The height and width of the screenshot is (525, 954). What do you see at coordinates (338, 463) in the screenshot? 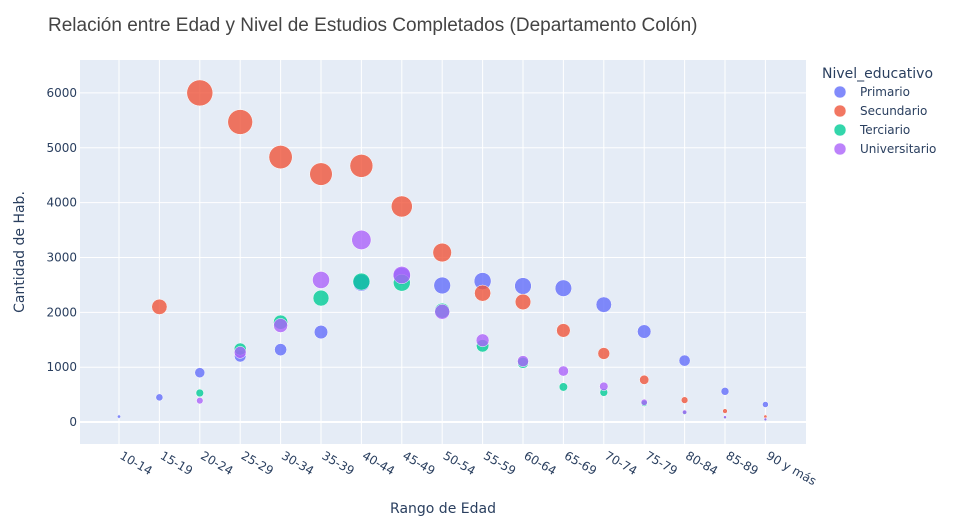
I see `x-tick-label: 35-39` at bounding box center [338, 463].